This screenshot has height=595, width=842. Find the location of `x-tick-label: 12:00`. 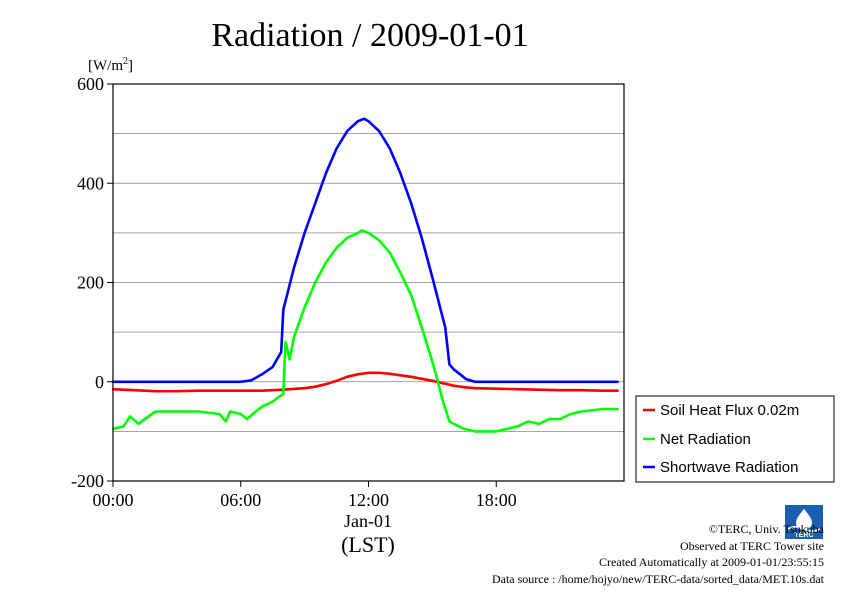

x-tick-label: 12:00 is located at coordinates (368, 500).